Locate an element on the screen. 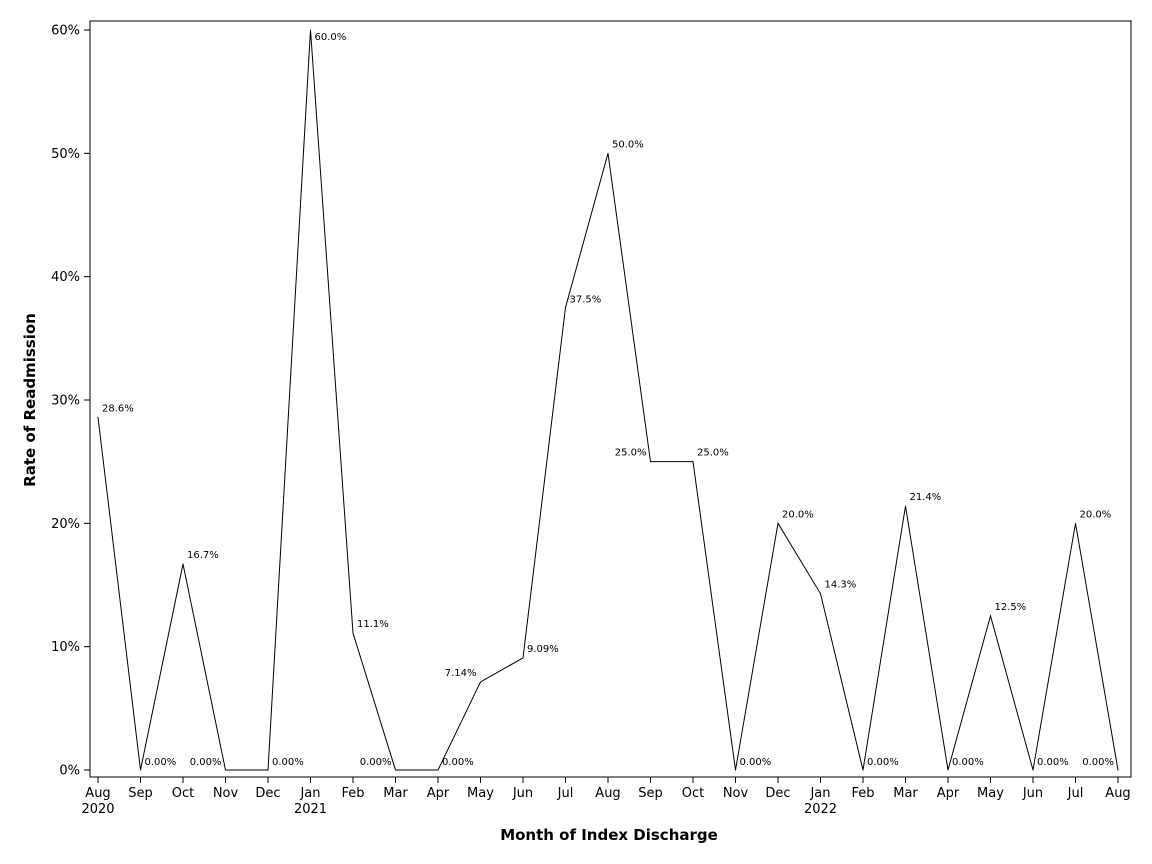  y-axis: 0% 10% 20% 30% 40% 50% 60% is located at coordinates (70, 401).